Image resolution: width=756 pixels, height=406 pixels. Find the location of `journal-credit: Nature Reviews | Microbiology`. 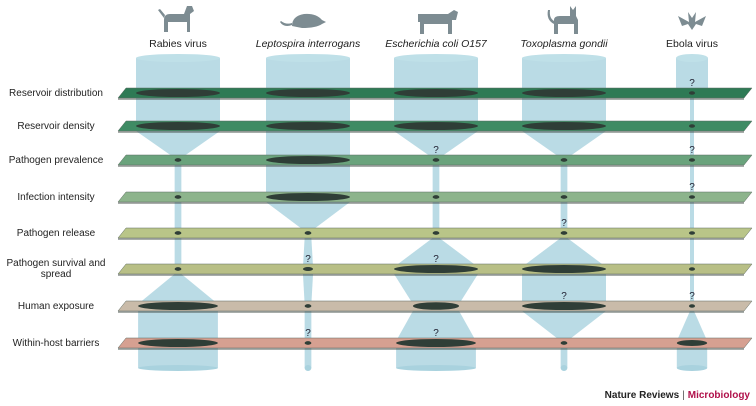

journal-credit: Nature Reviews | Microbiology is located at coordinates (677, 395).